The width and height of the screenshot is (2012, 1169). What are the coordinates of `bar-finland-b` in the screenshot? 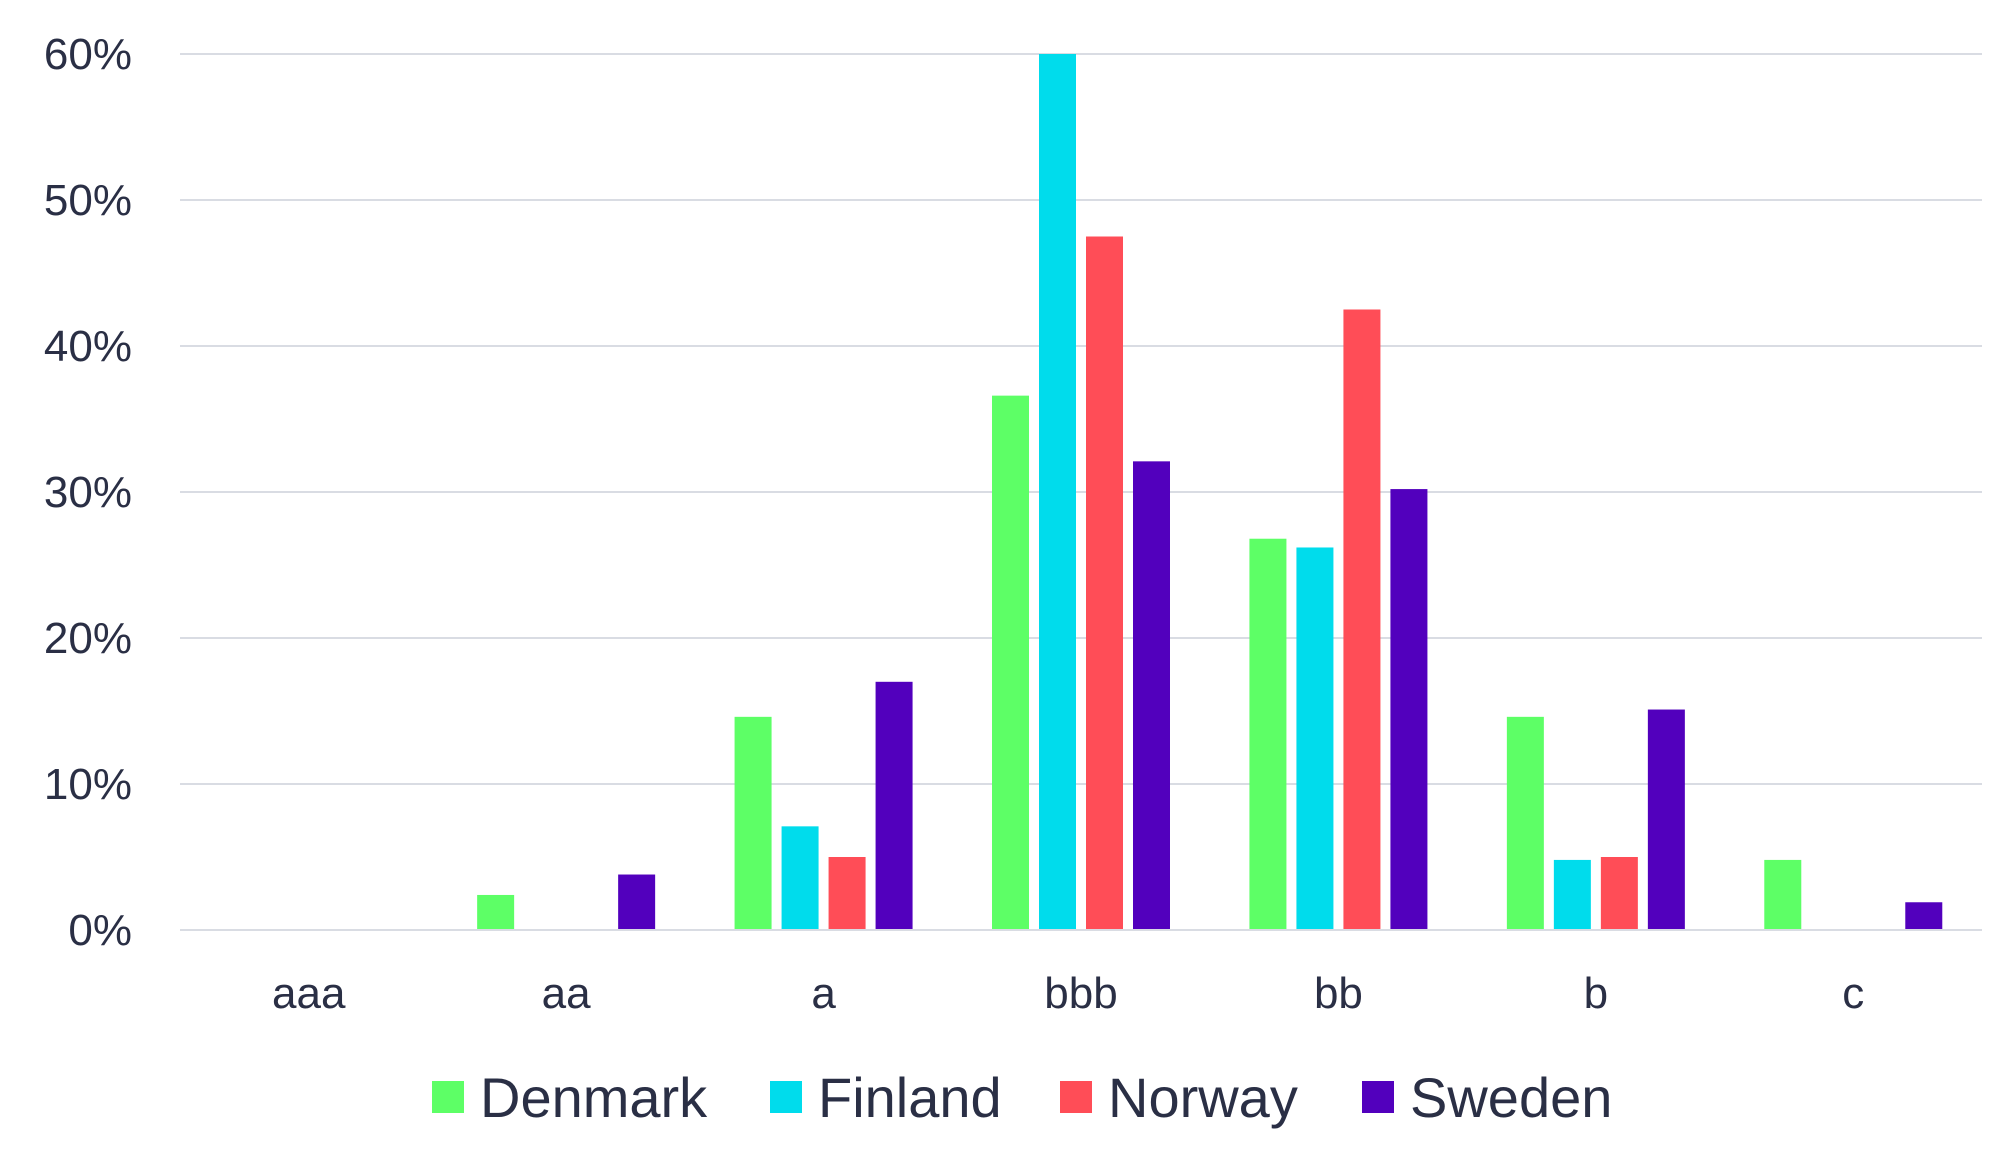 It's located at (1572, 894).